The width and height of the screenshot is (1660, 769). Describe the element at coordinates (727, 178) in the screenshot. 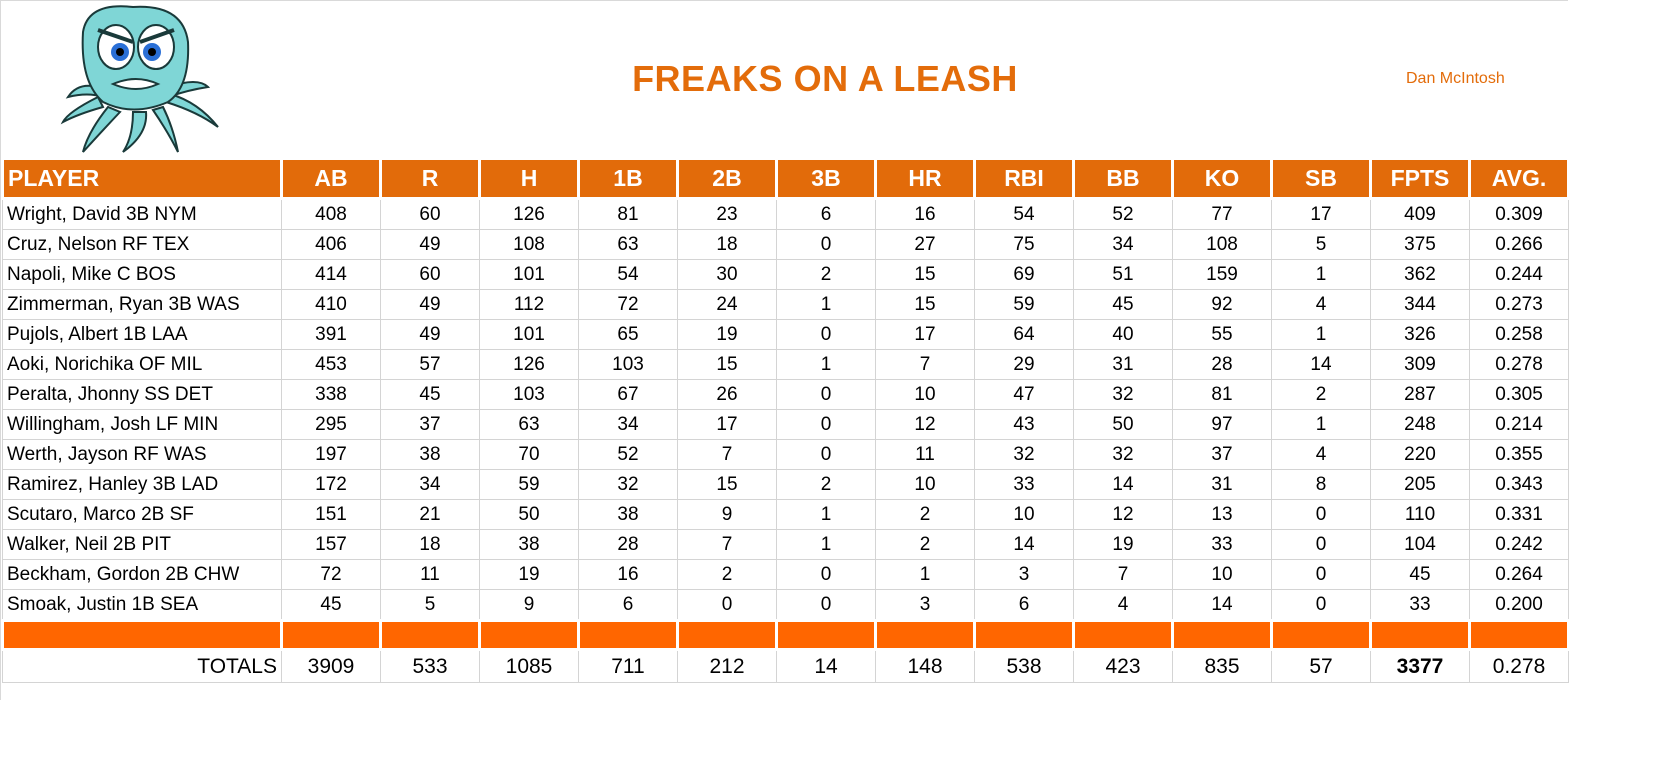

I see `column-header-2b: 2B` at that location.